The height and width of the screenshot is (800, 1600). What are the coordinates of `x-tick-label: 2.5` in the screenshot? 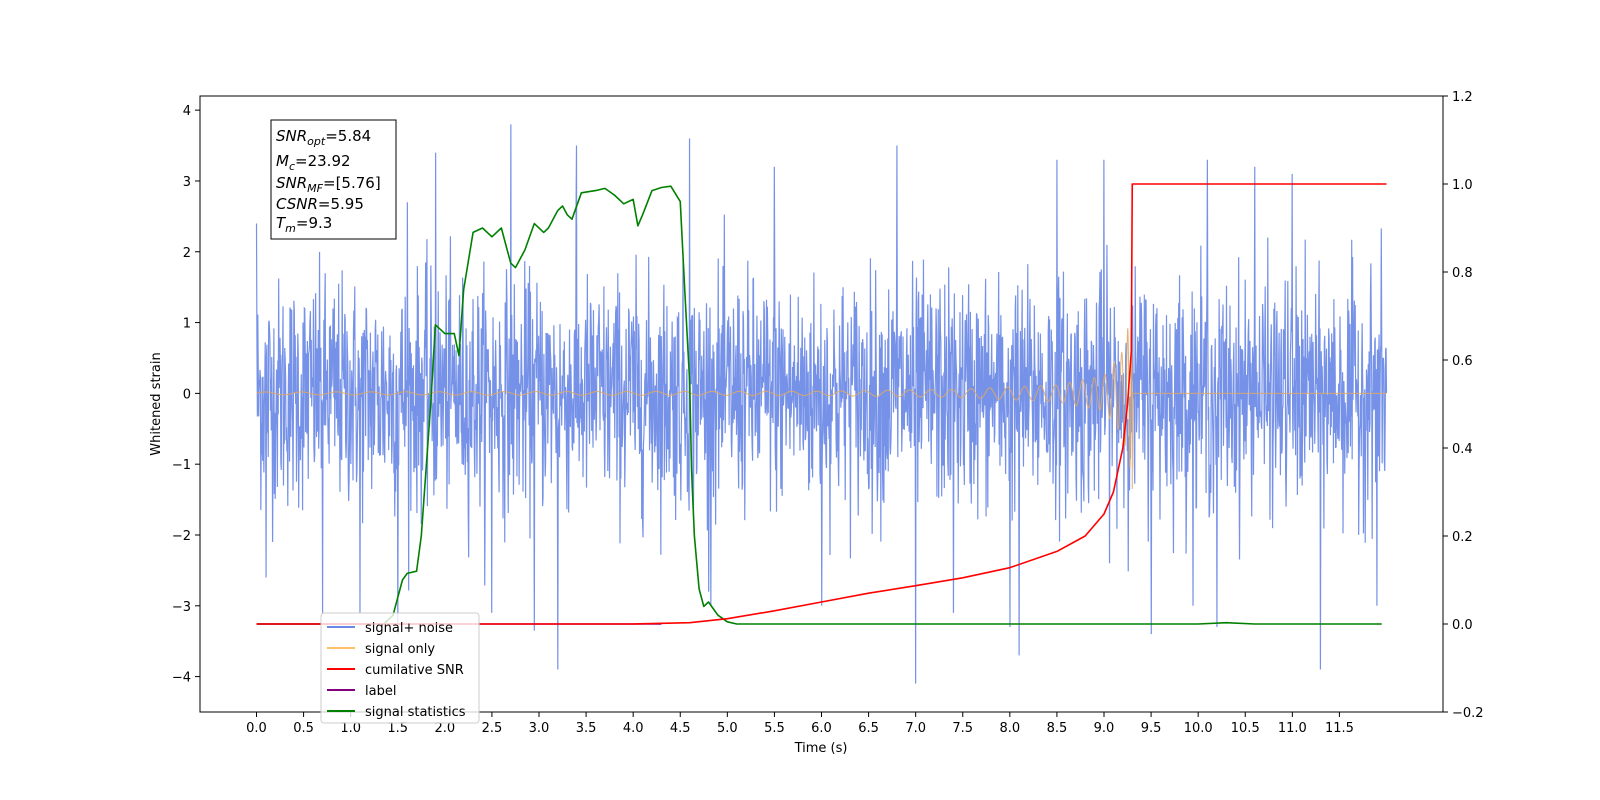 It's located at (492, 728).